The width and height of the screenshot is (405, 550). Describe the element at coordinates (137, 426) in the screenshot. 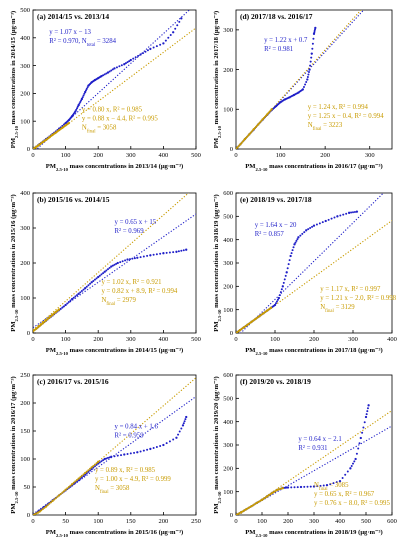

I see `blue-equation: y = 0.84 x + 1.6` at that location.